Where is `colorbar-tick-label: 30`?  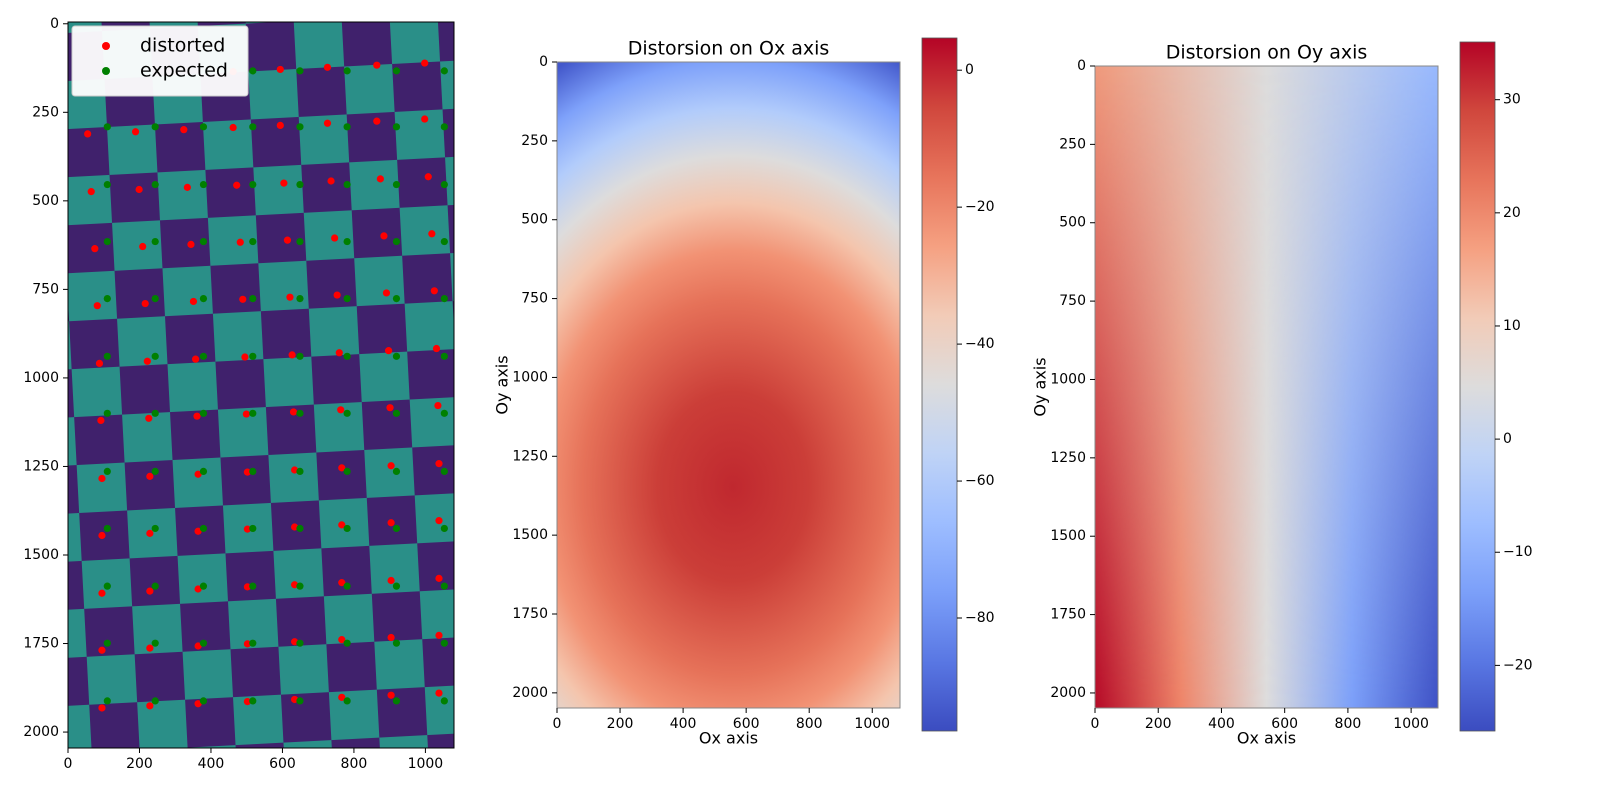 colorbar-tick-label: 30 is located at coordinates (1512, 100).